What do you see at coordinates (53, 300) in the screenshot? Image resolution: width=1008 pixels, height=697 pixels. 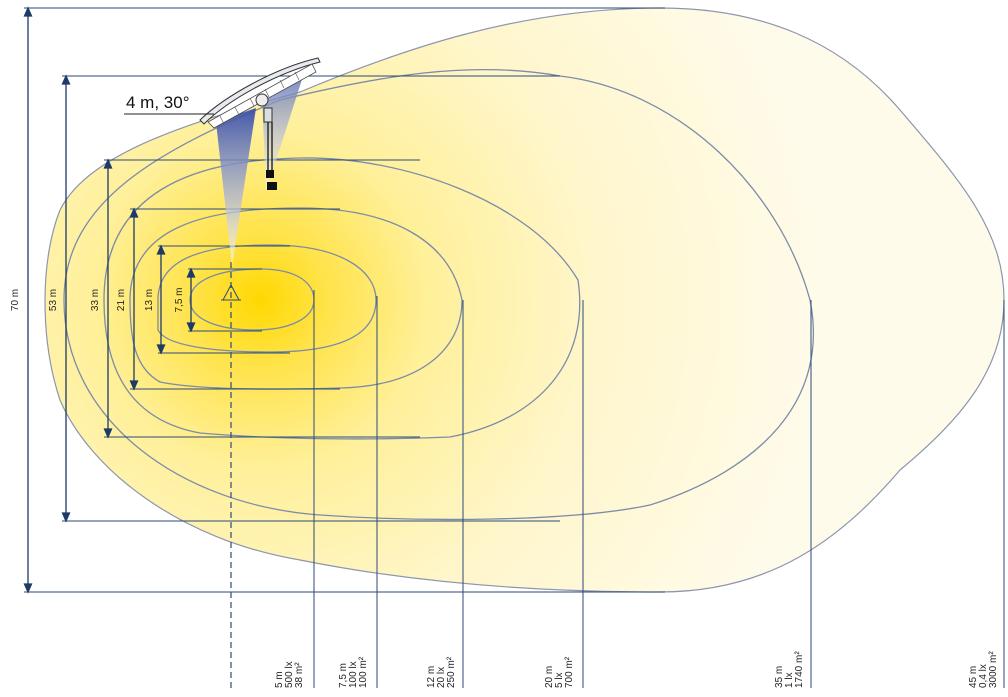 I see `height-label: 53 m` at bounding box center [53, 300].